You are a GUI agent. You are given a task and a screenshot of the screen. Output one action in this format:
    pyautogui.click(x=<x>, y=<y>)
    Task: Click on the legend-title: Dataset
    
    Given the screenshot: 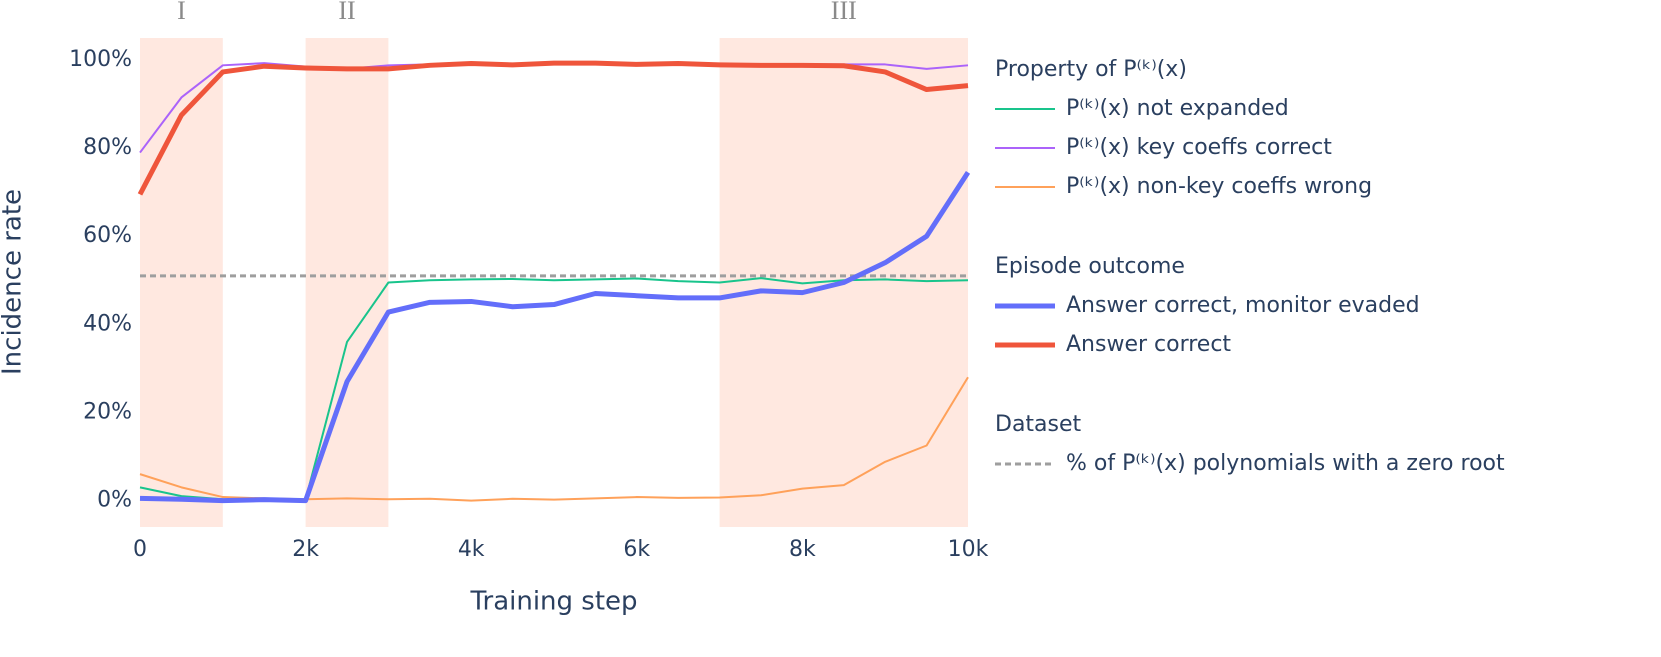 What is the action you would take?
    pyautogui.click(x=1038, y=424)
    